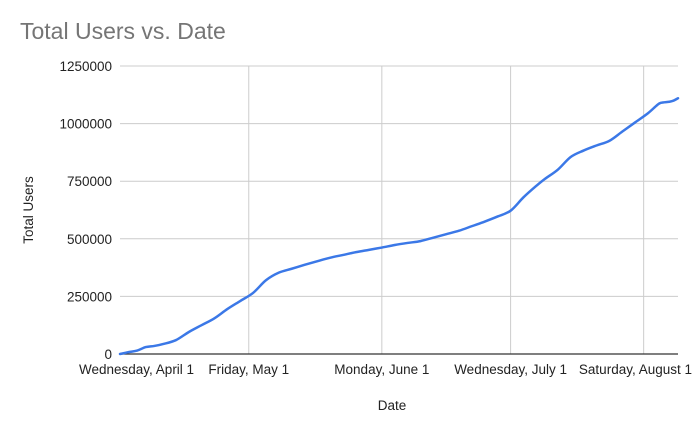 The image size is (700, 433). I want to click on x-tick-label: Saturday, August 1, so click(635, 369).